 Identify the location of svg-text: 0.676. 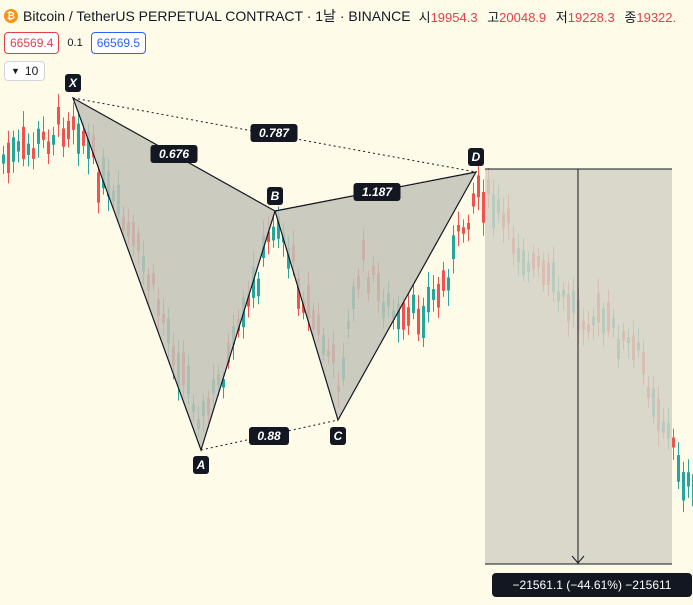
(174, 154).